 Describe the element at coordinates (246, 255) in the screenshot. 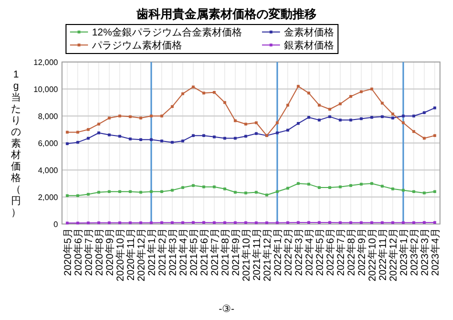

I see `x-tick-label: 2021年10月` at that location.